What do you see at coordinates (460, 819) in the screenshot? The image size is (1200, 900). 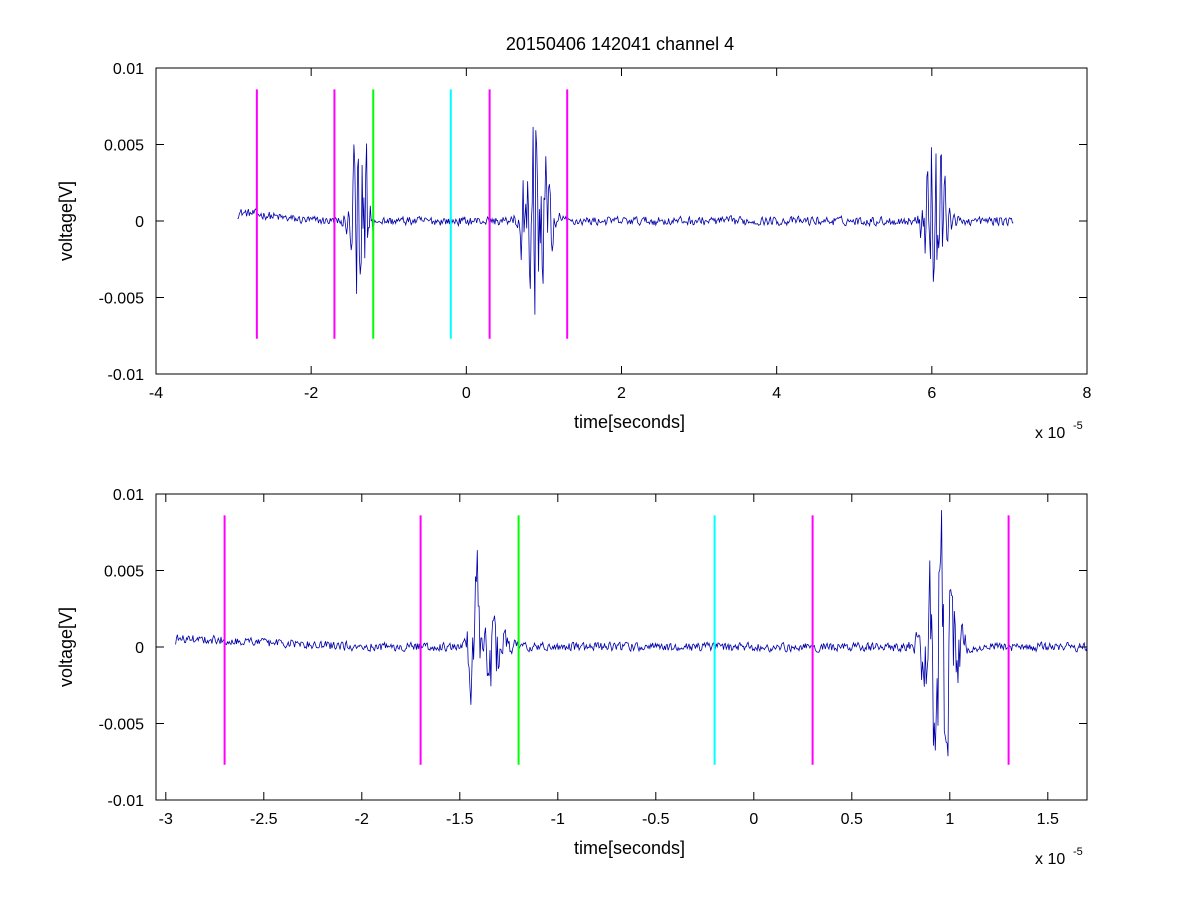 I see `x-tick-label: -1.5` at bounding box center [460, 819].